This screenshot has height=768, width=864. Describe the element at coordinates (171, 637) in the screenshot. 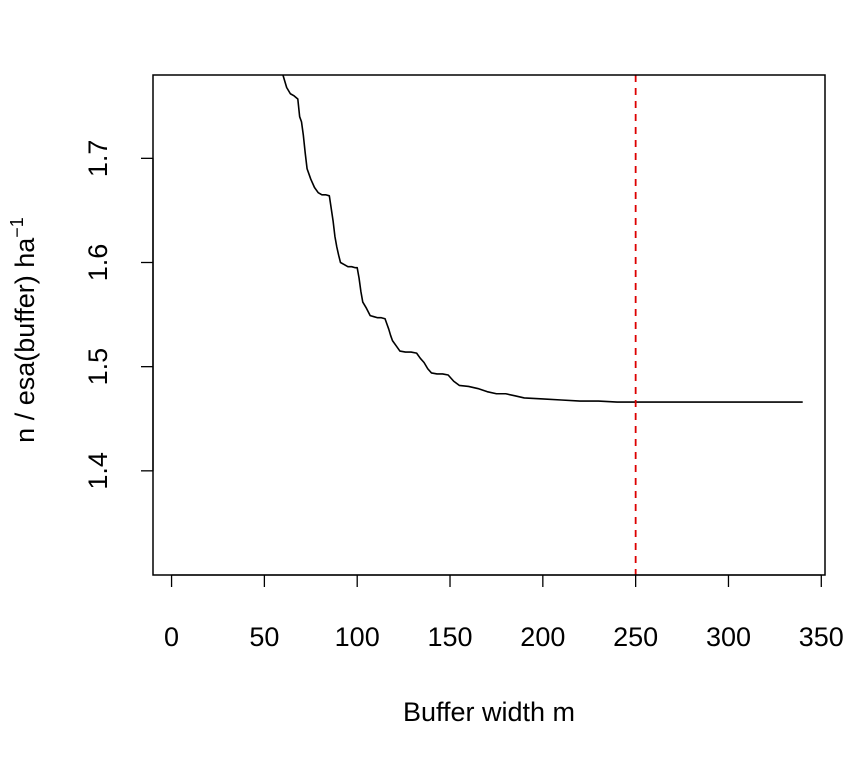

I see `x-tick-label: 0` at that location.